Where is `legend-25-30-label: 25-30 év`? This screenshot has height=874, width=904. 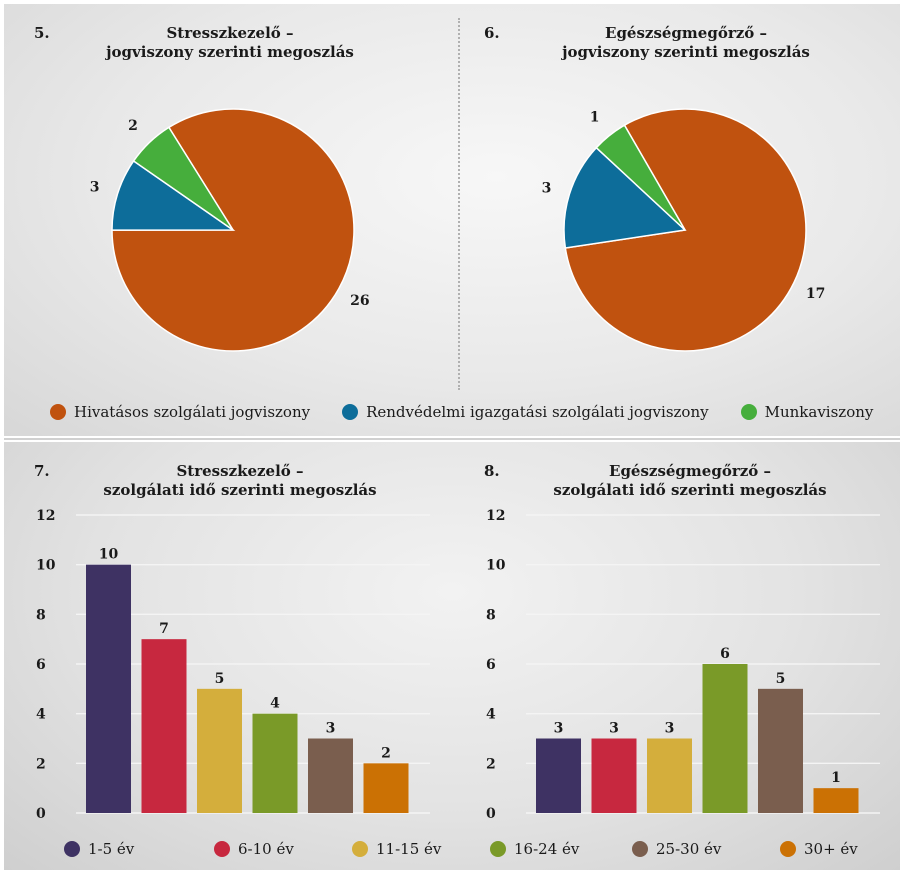
legend-25-30-label: 25-30 év is located at coordinates (689, 849).